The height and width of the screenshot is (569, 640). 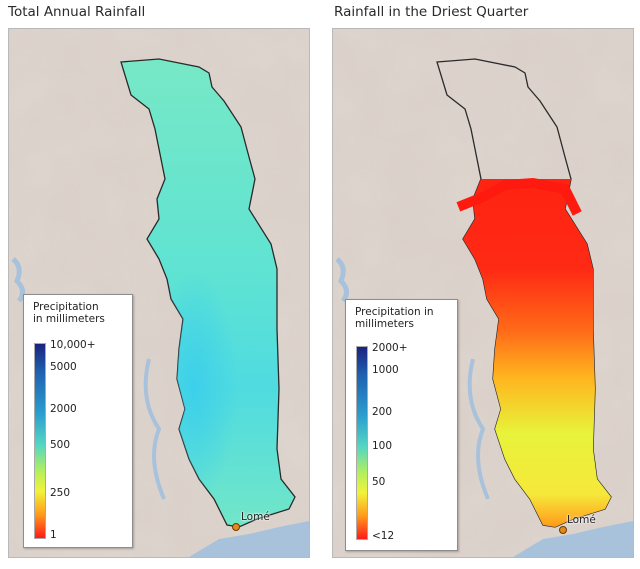 What do you see at coordinates (384, 324) in the screenshot?
I see `legend-title-line2: millimeters` at bounding box center [384, 324].